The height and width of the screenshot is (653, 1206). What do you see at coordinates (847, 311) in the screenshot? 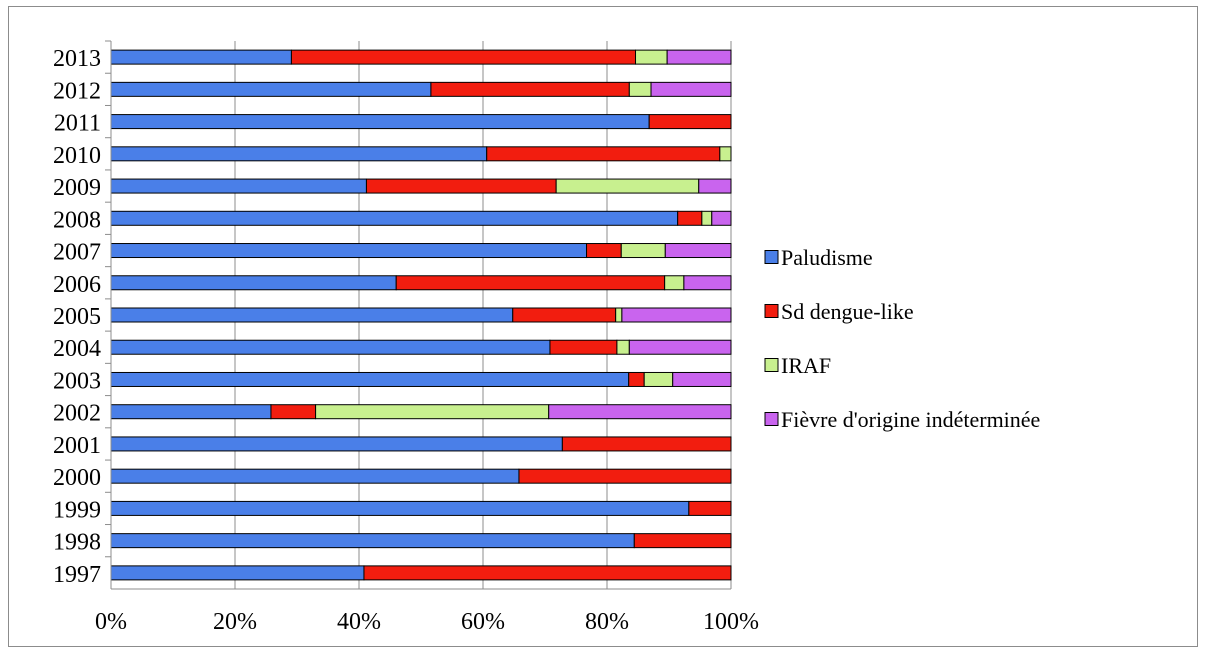
I see `legend-label: Sd dengue-like` at bounding box center [847, 311].